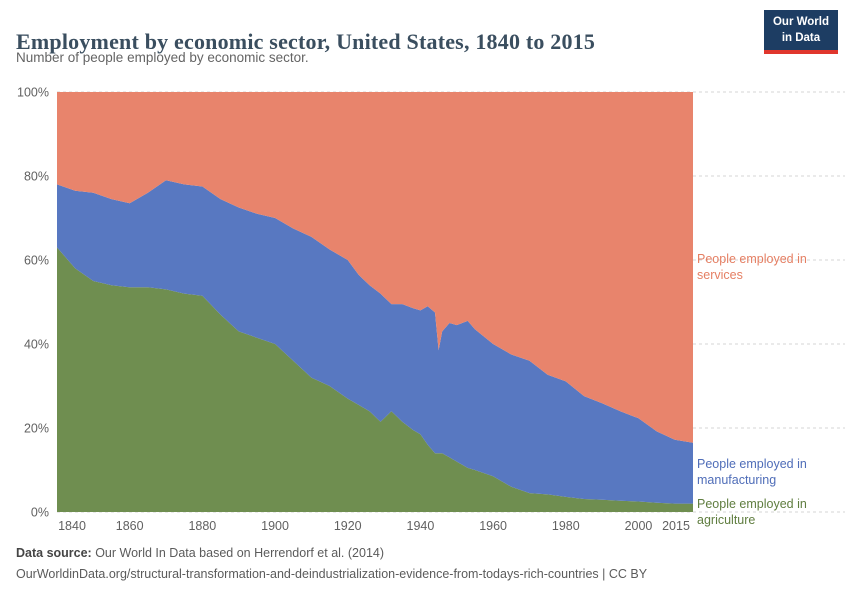 The image size is (850, 600). Describe the element at coordinates (40, 513) in the screenshot. I see `y-tick-label: 0%` at that location.